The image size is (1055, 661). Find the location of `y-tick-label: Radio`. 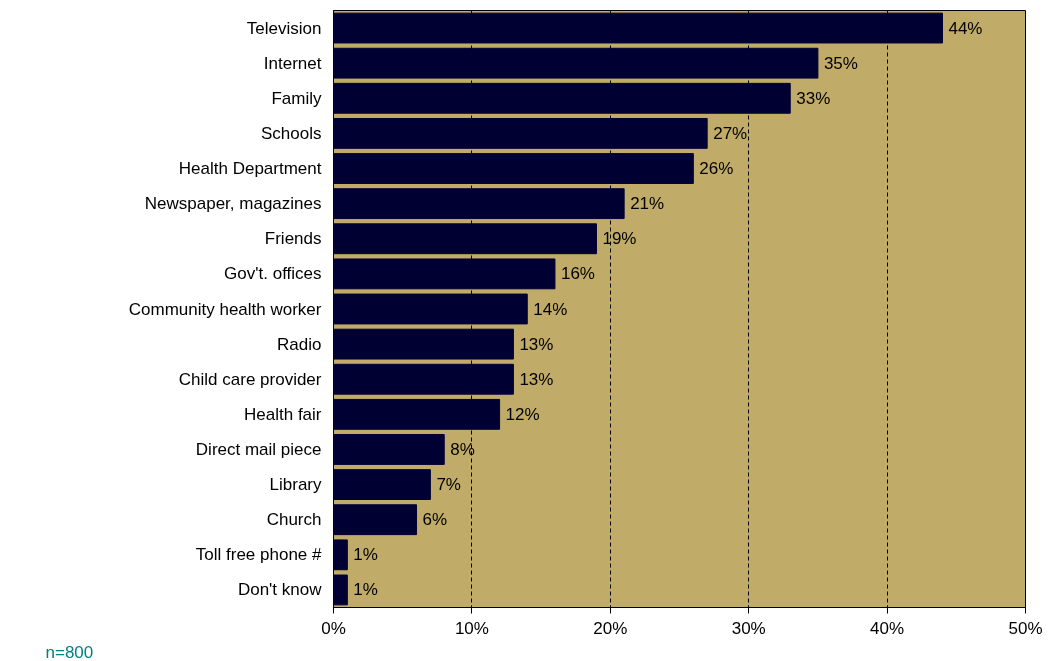

y-tick-label: Radio is located at coordinates (299, 344).